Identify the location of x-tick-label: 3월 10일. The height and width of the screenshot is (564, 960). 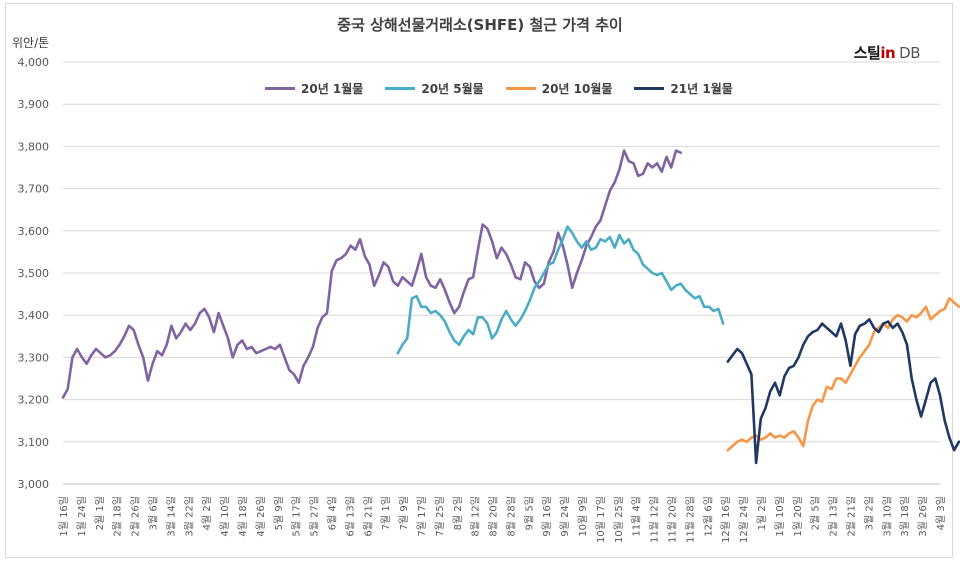
(887, 516).